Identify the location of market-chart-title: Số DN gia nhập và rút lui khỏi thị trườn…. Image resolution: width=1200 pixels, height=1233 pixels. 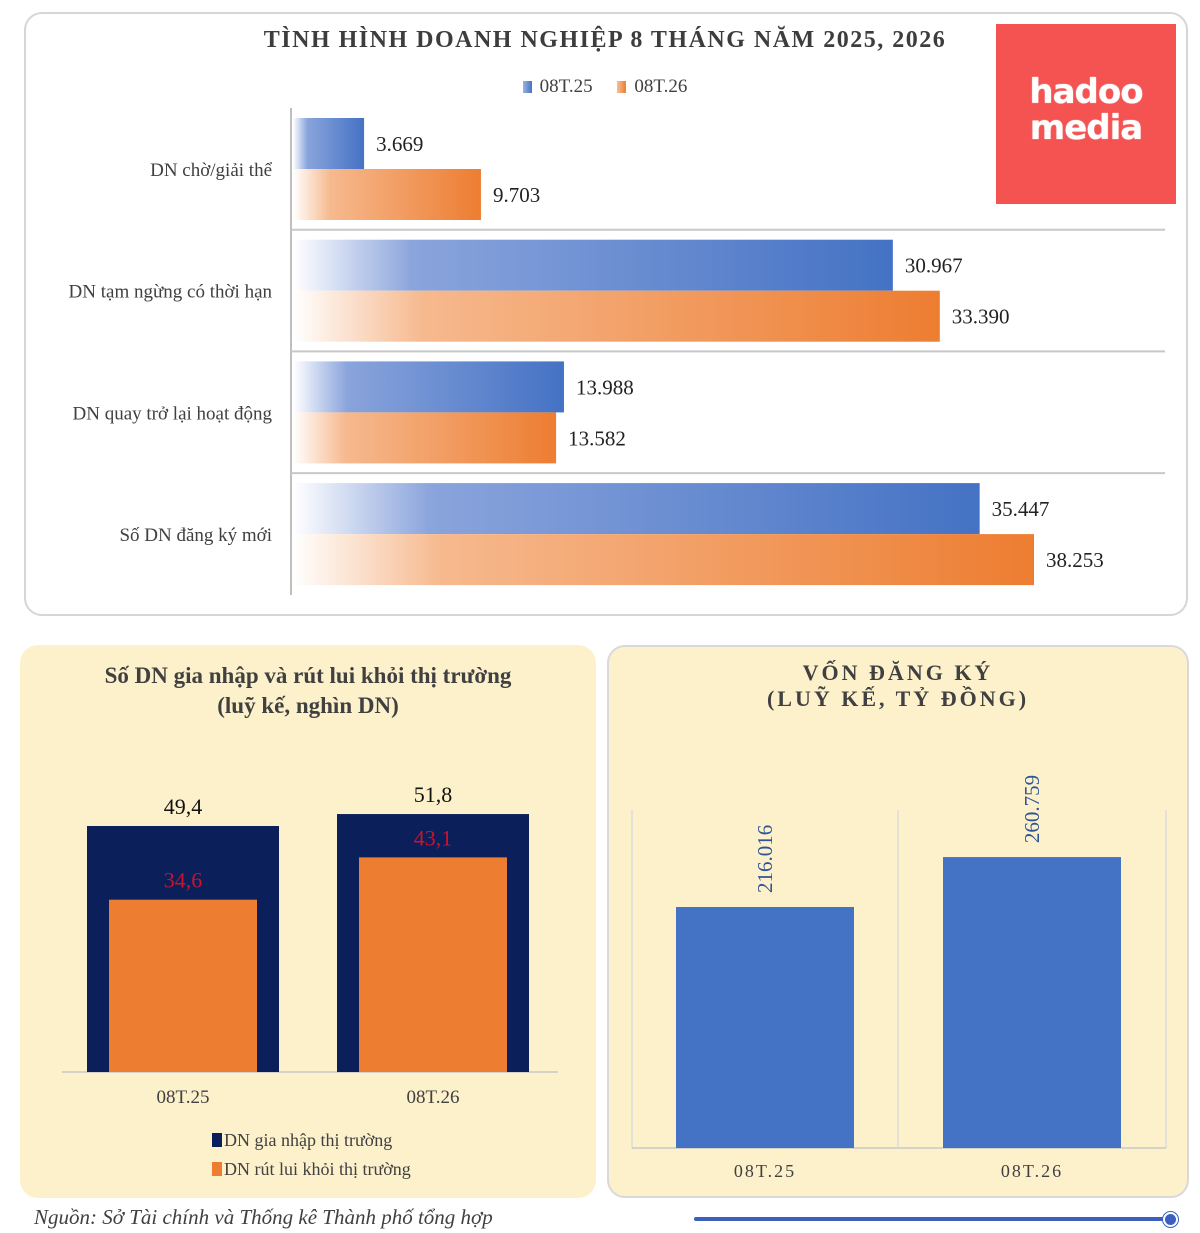
(308, 691).